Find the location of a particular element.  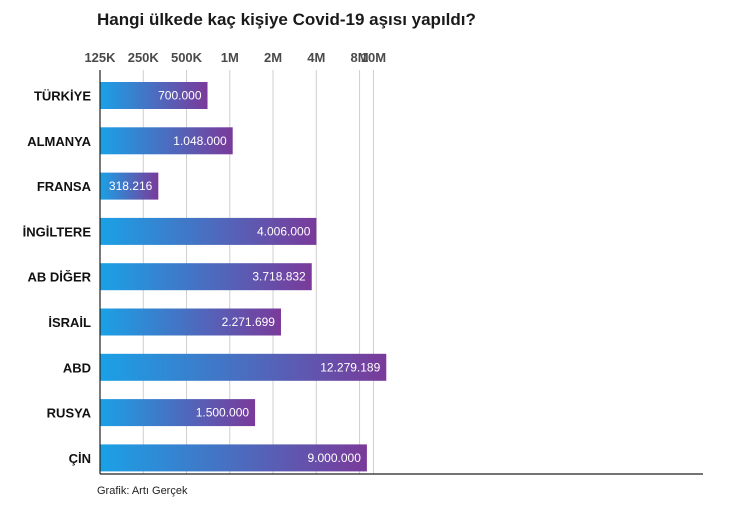

x-tick-label: 2M is located at coordinates (273, 57).